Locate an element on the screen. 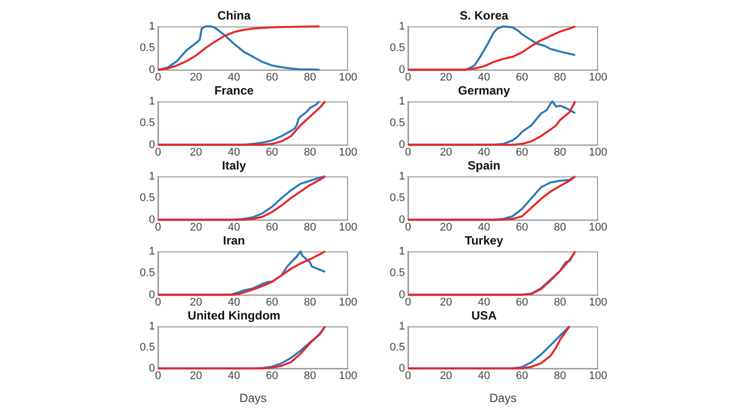  chart-title: USA is located at coordinates (484, 315).